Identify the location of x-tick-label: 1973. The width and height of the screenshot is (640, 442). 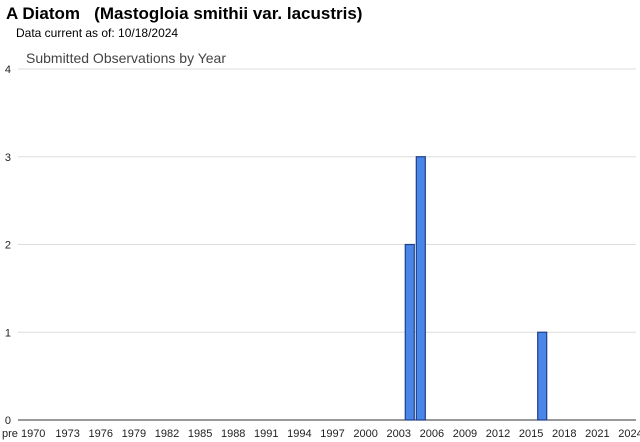
(67, 434).